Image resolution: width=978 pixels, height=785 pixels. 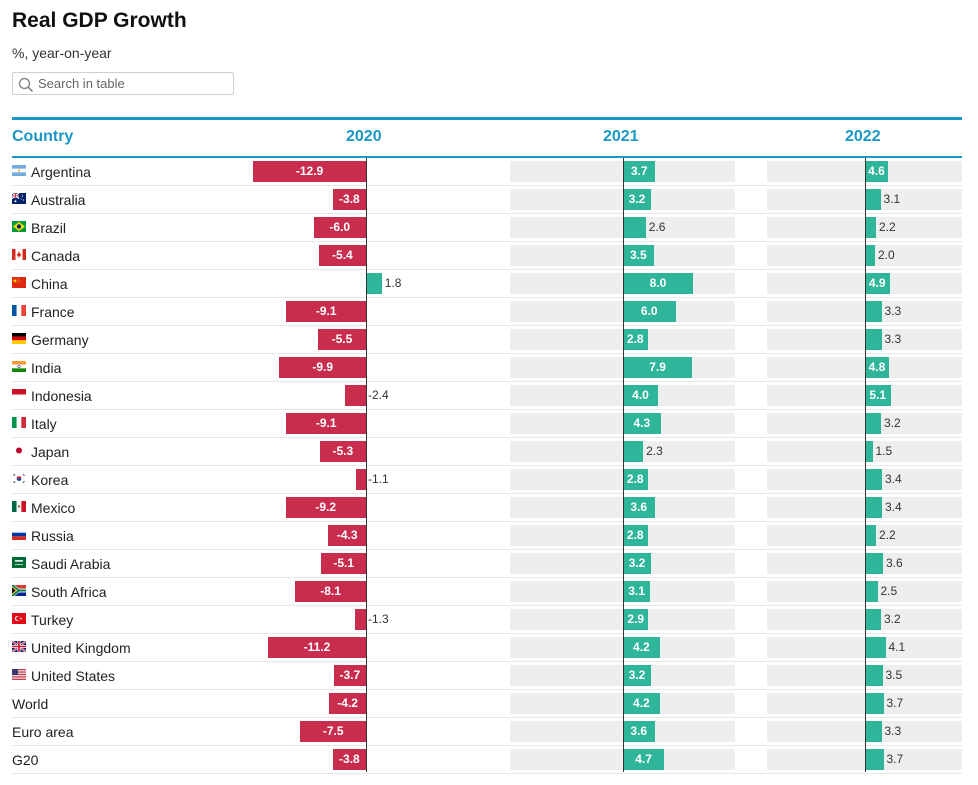 I want to click on value-label-2021-india: 7.9, so click(x=657, y=367).